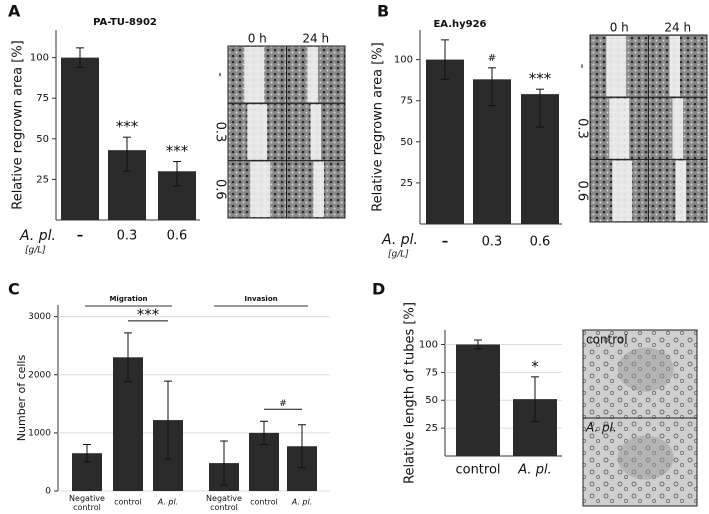 Image resolution: width=709 pixels, height=514 pixels. Describe the element at coordinates (535, 366) in the screenshot. I see `significance: *` at that location.